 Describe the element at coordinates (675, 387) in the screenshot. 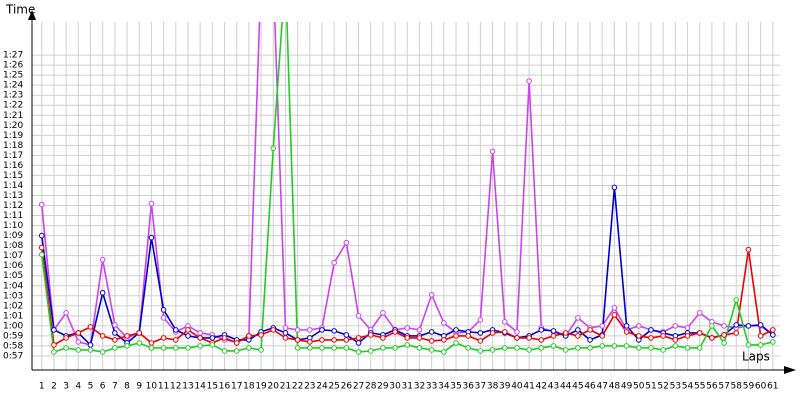

I see `x-tick-label: 53` at that location.